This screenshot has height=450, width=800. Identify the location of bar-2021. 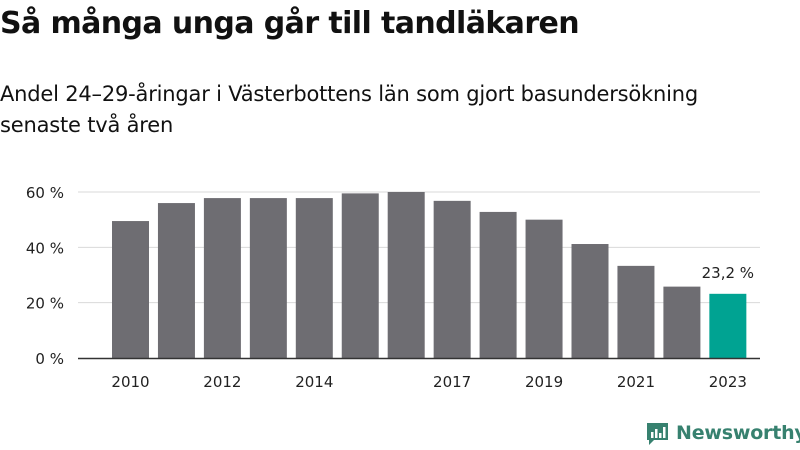
(636, 311).